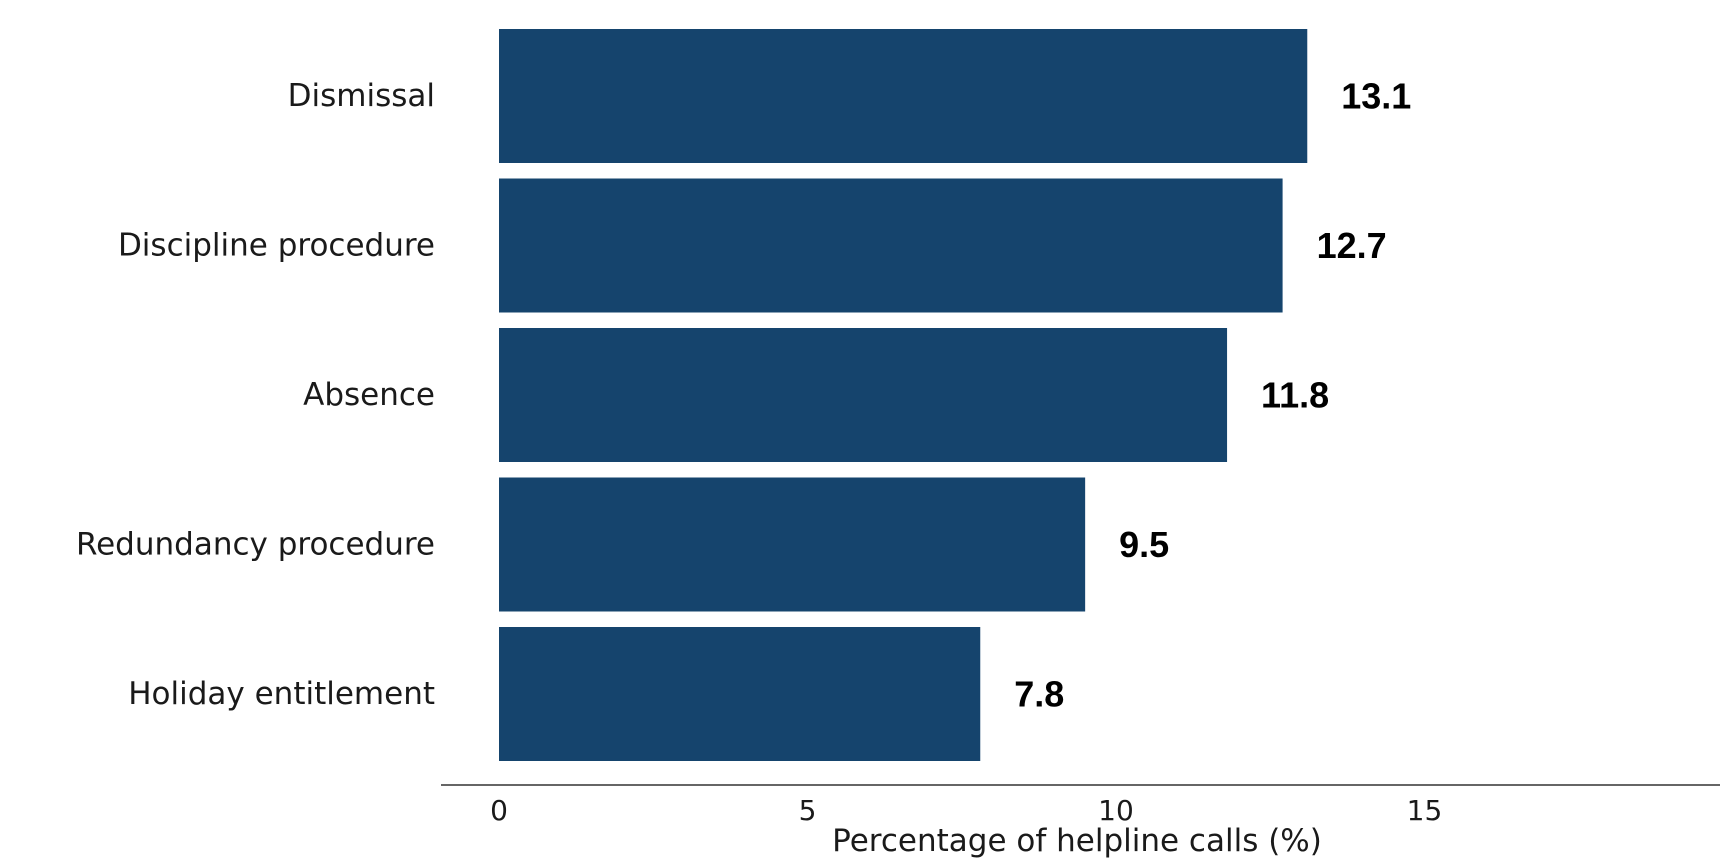 This screenshot has width=1728, height=864. I want to click on bar-holiday-entitlement, so click(740, 694).